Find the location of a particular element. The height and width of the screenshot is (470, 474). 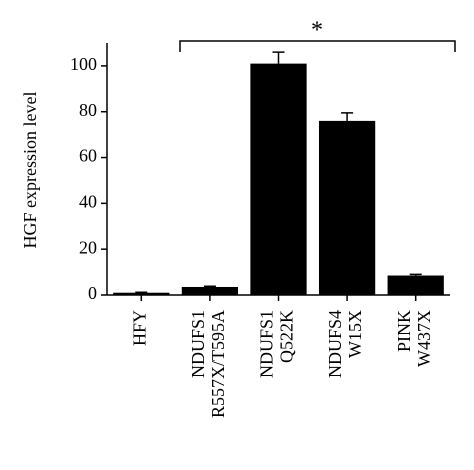

y-axis-label: HGF expression level is located at coordinates (30, 170).